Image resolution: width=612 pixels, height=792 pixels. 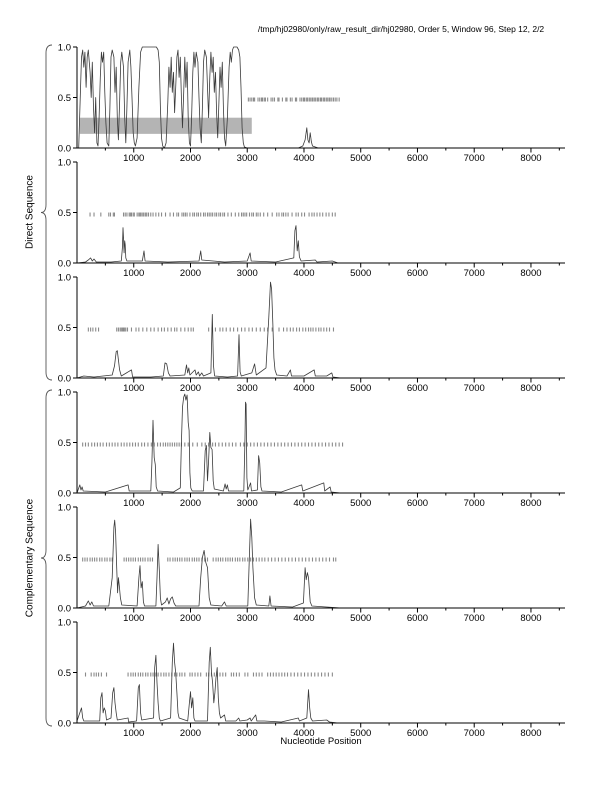 What do you see at coordinates (474, 158) in the screenshot?
I see `x-tick-label: 7000` at bounding box center [474, 158].